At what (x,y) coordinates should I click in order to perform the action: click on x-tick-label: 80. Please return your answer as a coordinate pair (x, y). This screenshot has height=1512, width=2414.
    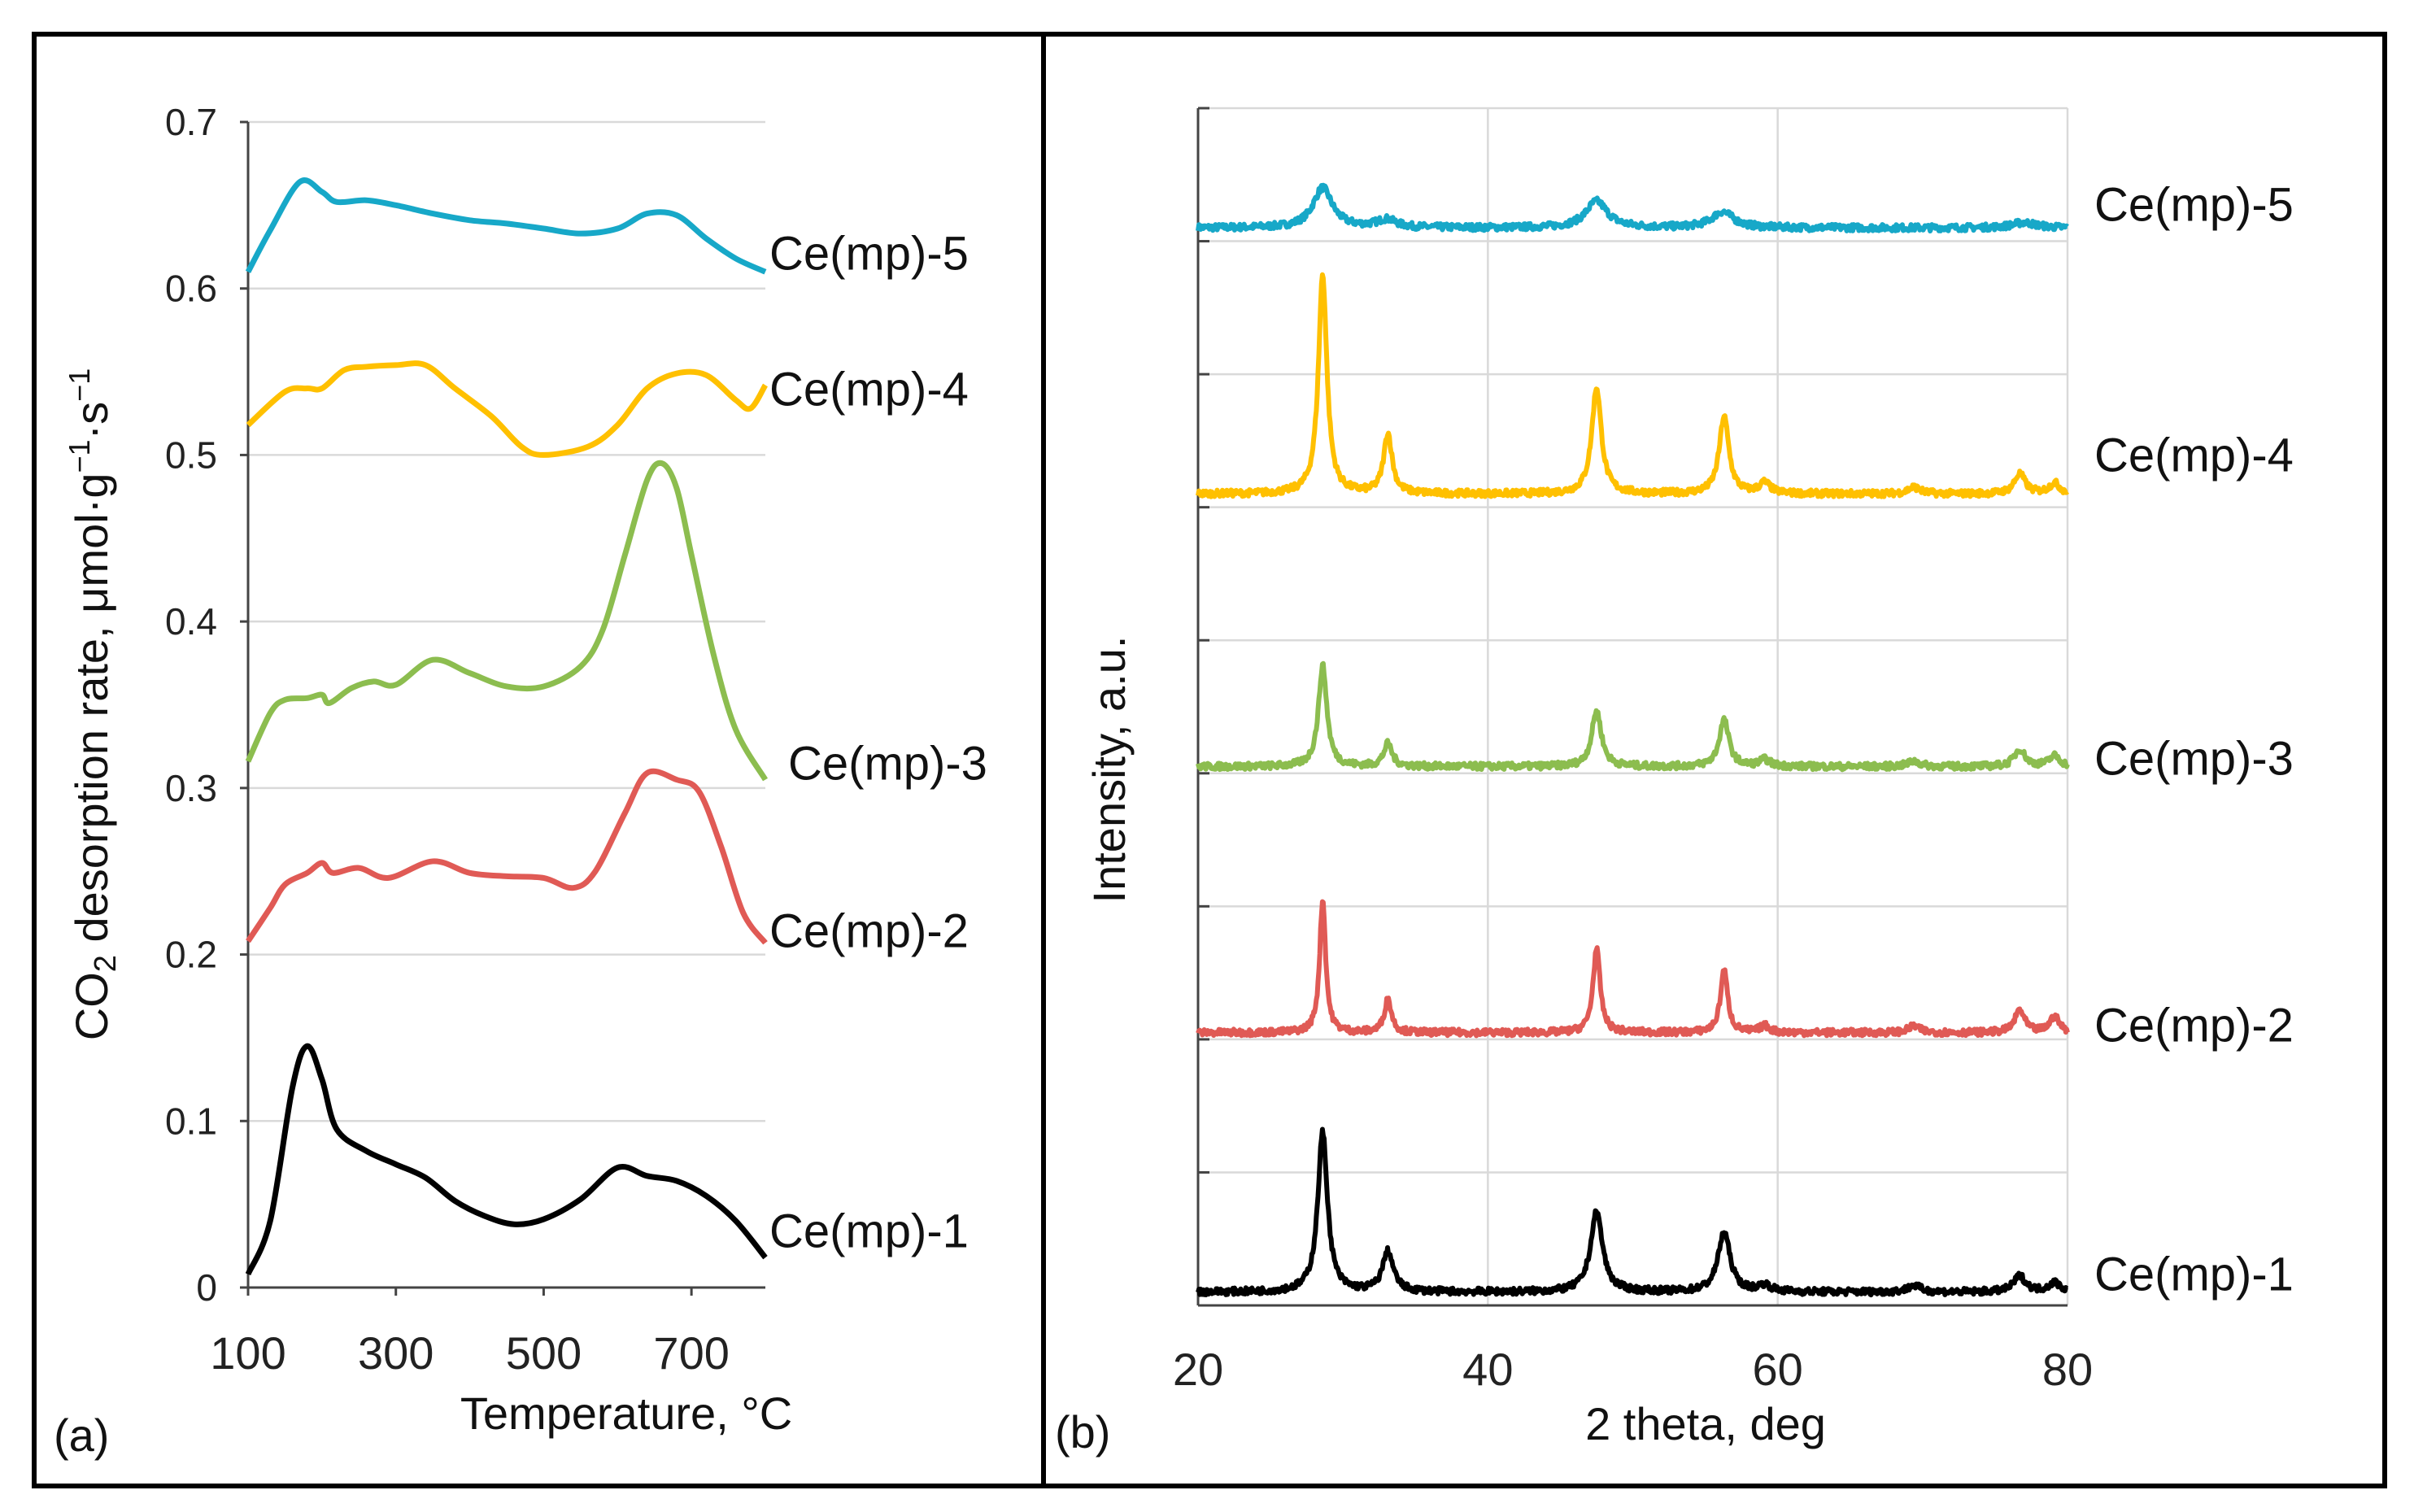
    Looking at the image, I should click on (2067, 1369).